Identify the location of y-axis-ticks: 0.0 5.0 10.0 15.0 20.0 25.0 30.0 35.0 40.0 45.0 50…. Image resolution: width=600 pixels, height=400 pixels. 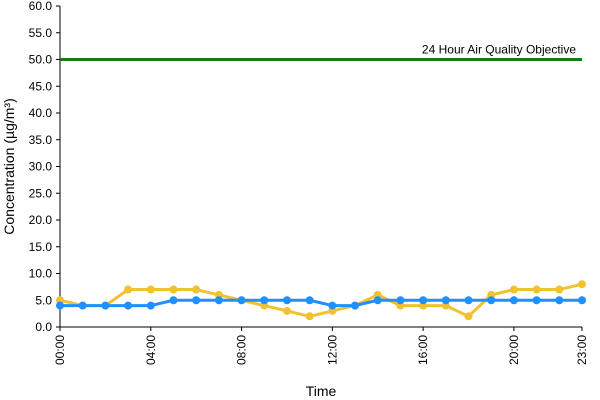
(44, 167).